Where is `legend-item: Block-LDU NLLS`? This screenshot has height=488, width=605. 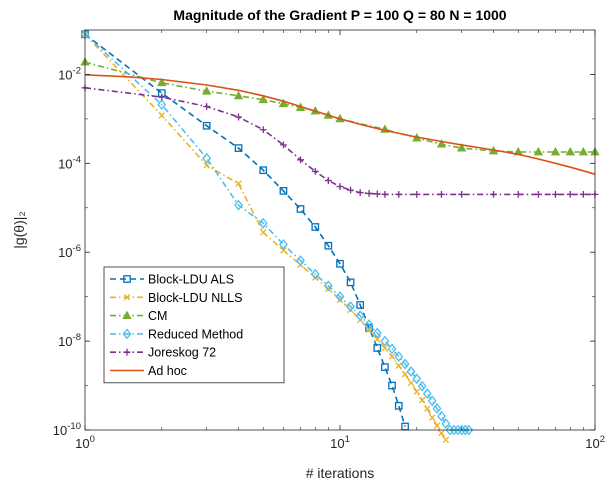 legend-item: Block-LDU NLLS is located at coordinates (176, 298).